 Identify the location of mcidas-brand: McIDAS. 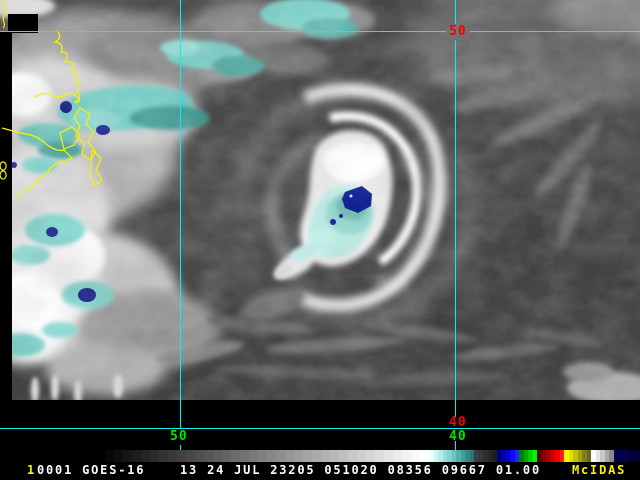
(599, 470).